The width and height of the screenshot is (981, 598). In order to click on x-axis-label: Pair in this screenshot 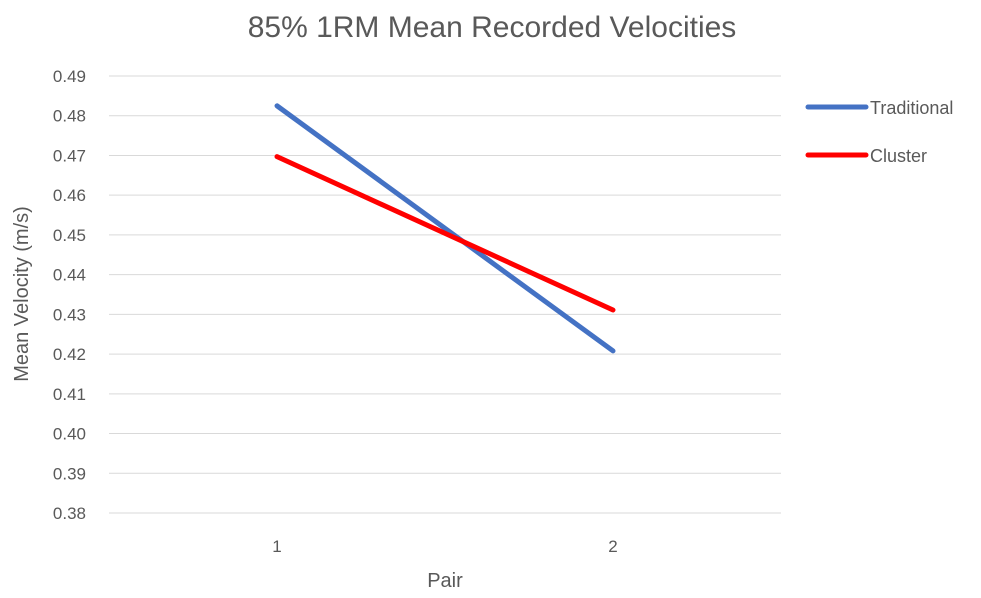, I will do `click(445, 581)`.